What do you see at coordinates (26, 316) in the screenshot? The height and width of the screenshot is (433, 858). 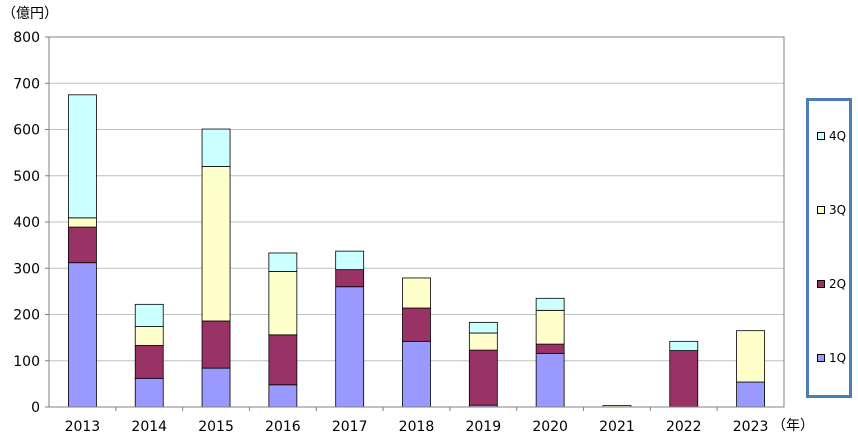 I see `y-tick-label: 200` at bounding box center [26, 316].